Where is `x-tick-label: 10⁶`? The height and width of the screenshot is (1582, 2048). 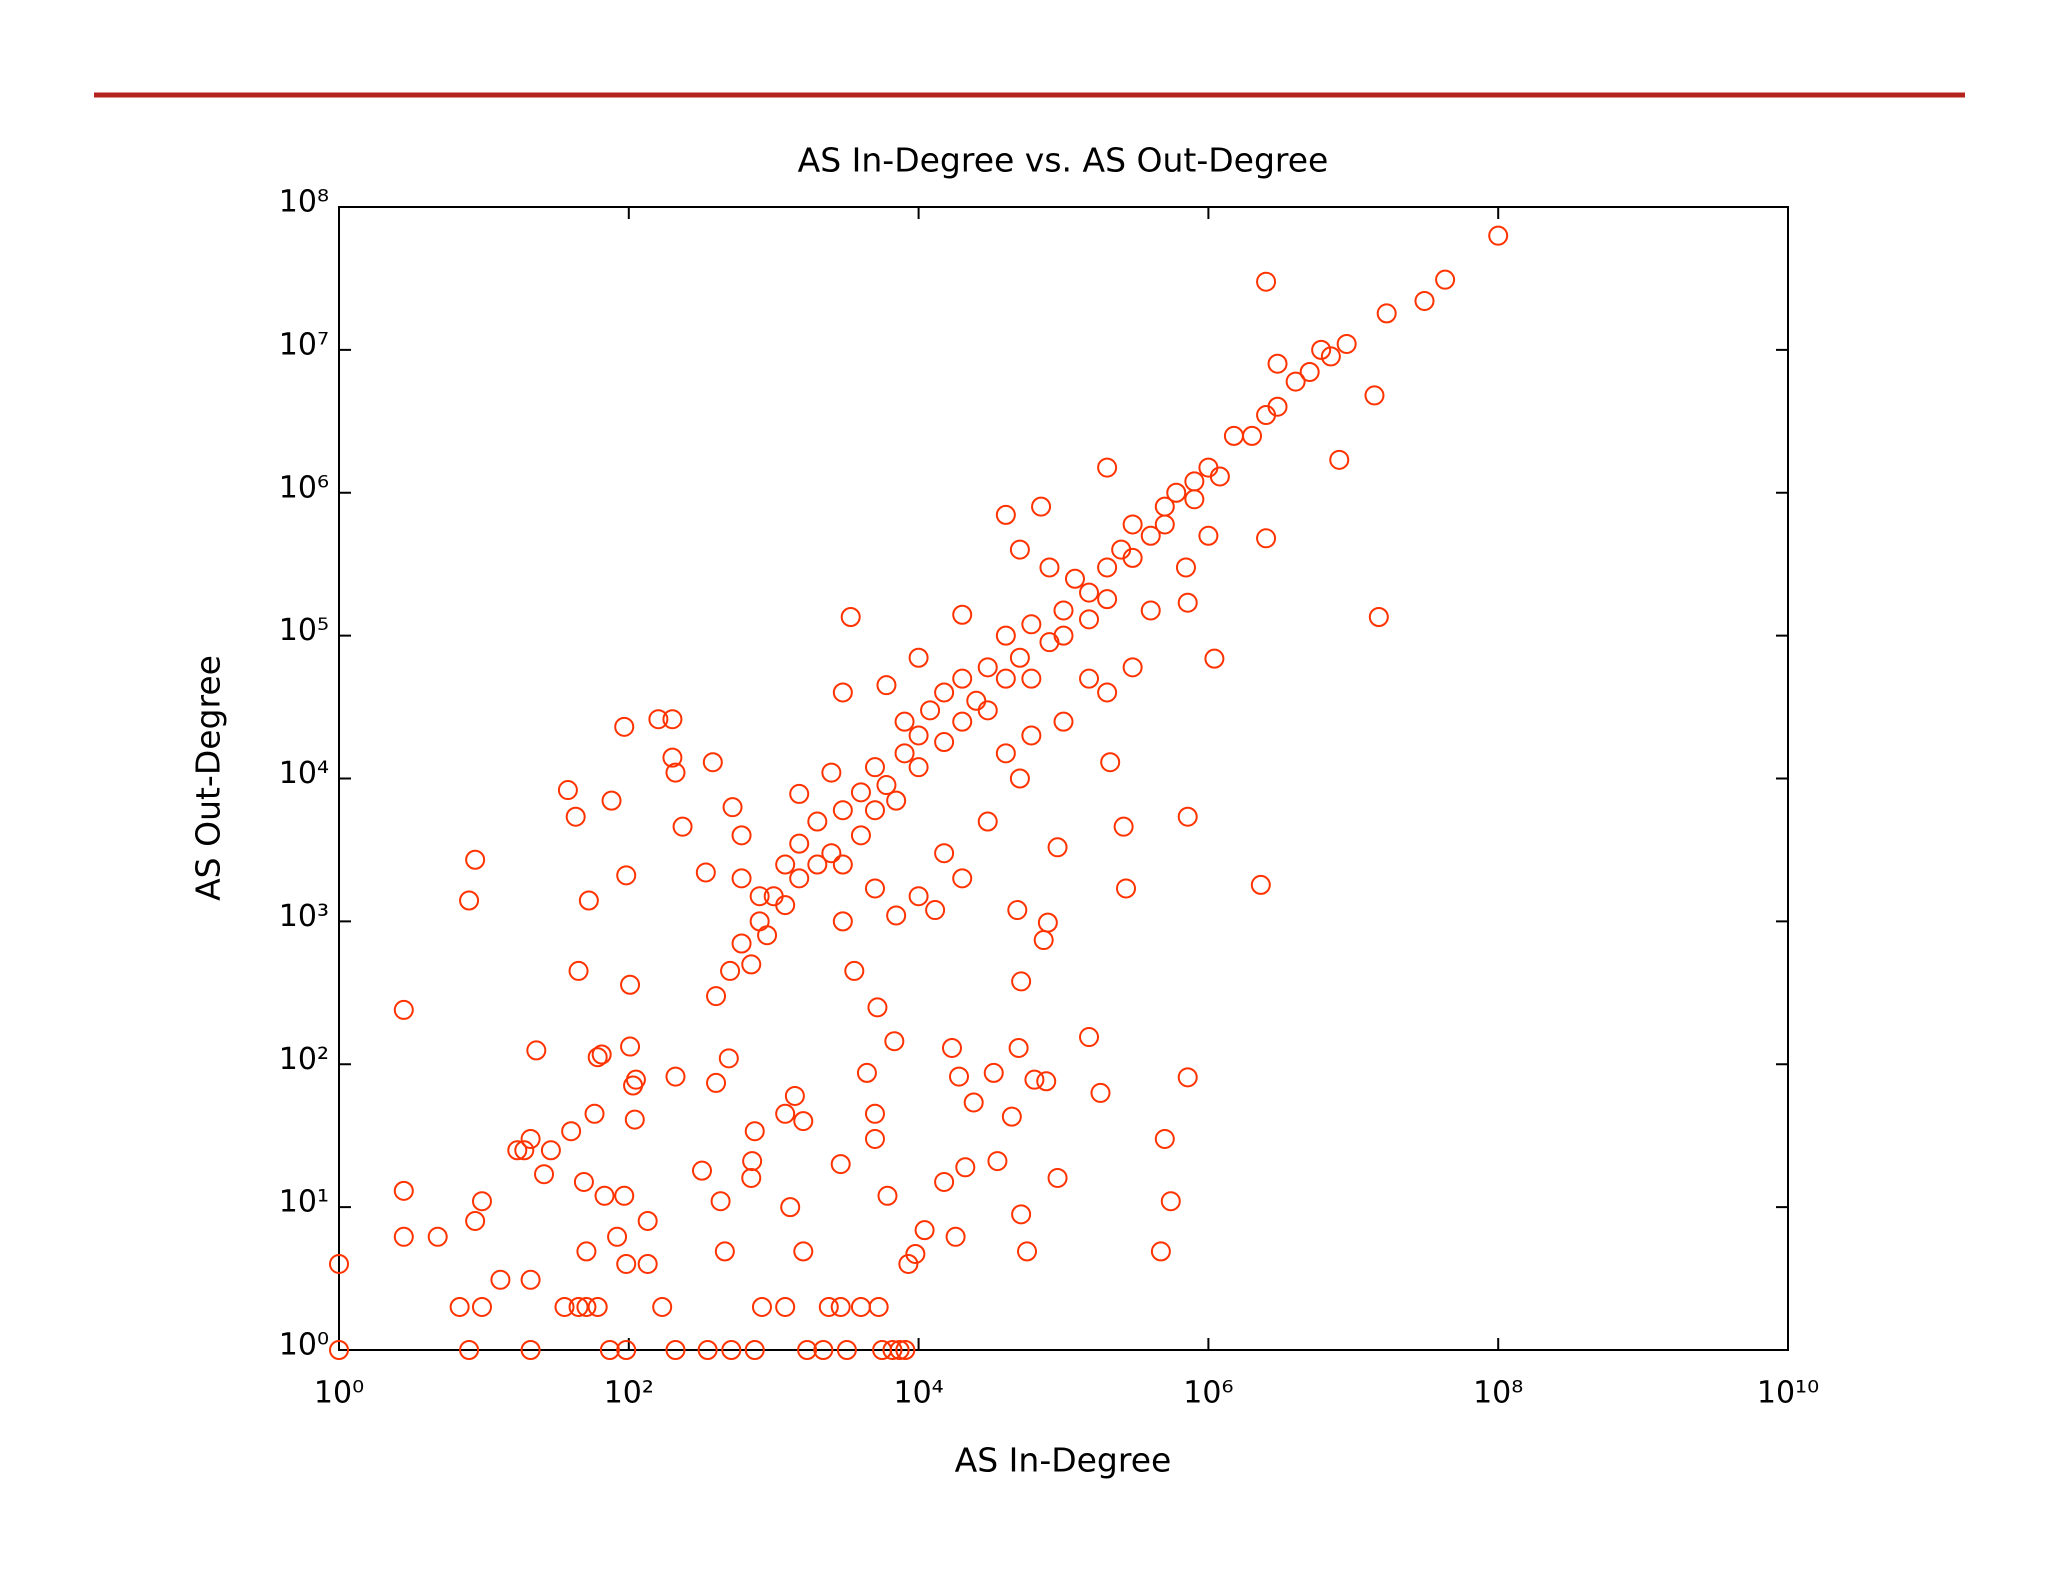 x-tick-label: 10⁶ is located at coordinates (1208, 1393).